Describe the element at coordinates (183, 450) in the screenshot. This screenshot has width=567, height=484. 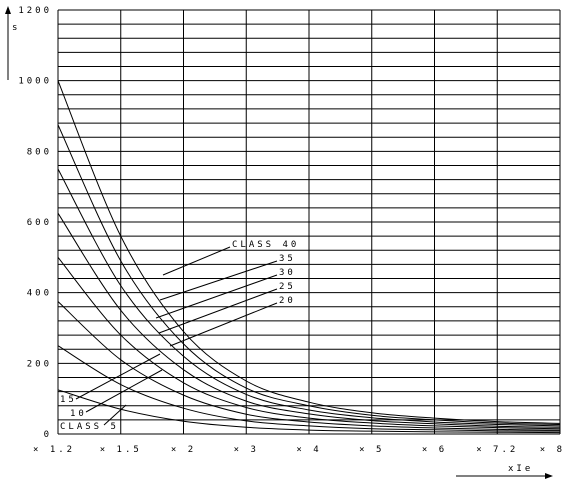
I see `x-tick-label: × 2` at that location.